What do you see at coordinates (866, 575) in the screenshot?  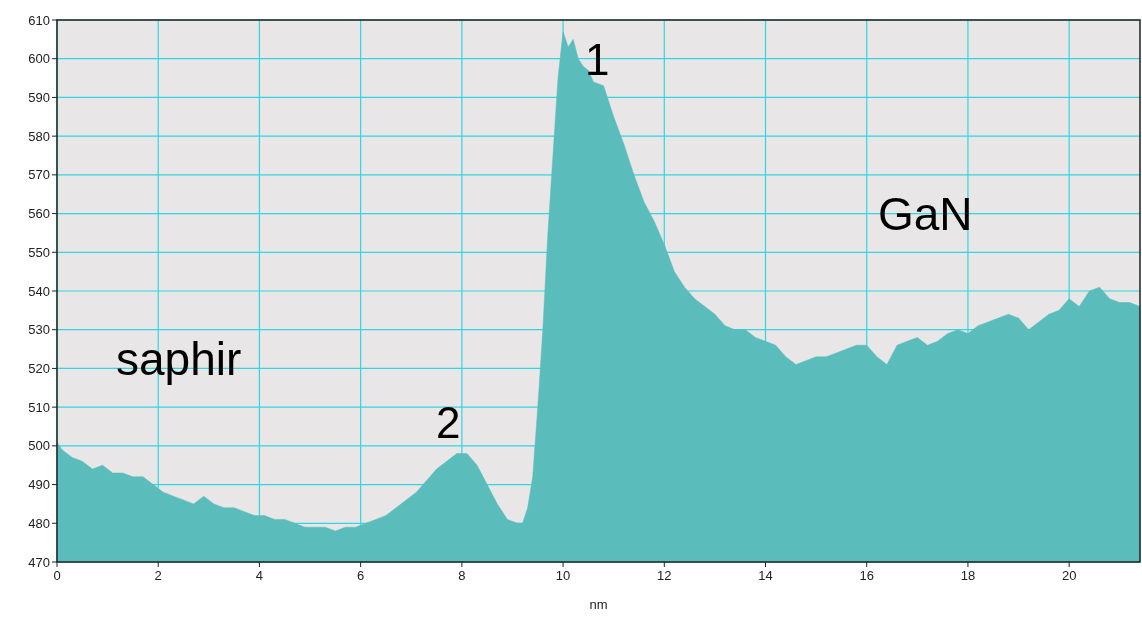 I see `x-tick-label: 16` at bounding box center [866, 575].